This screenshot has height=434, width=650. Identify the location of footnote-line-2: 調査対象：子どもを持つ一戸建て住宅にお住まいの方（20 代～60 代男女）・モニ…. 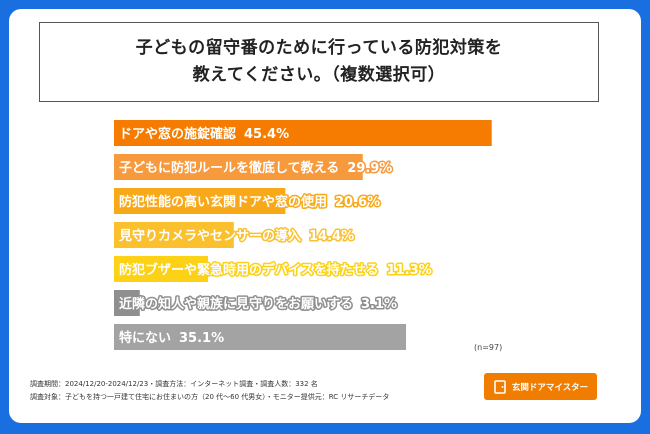
(210, 397).